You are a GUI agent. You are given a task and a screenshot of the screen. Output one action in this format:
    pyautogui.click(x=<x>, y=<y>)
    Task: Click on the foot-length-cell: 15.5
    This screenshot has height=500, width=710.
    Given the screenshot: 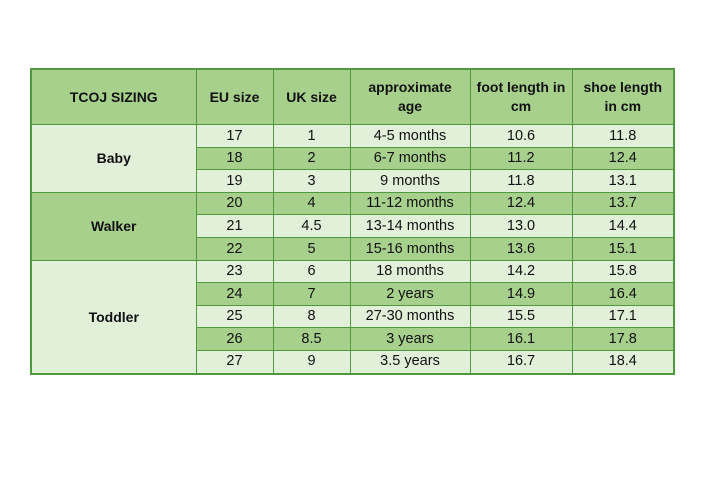 What is the action you would take?
    pyautogui.click(x=521, y=316)
    